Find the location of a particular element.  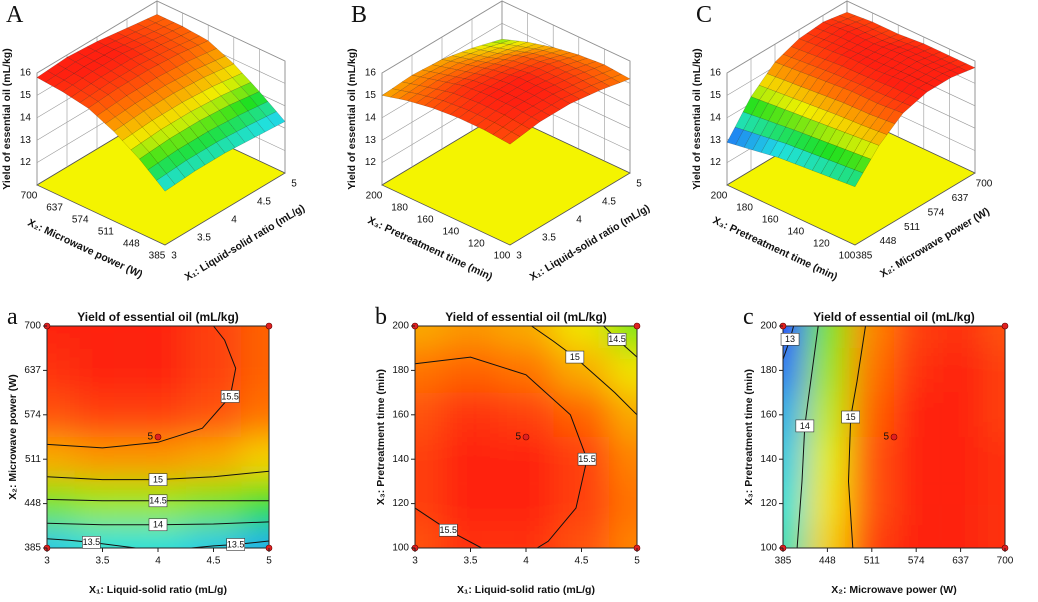

y-tick-label: 448 is located at coordinates (131, 244).